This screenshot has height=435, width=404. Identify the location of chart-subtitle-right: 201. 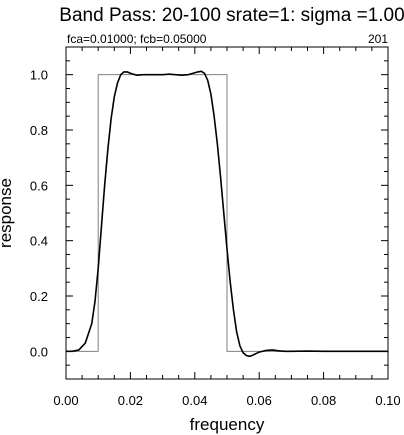
(378, 39).